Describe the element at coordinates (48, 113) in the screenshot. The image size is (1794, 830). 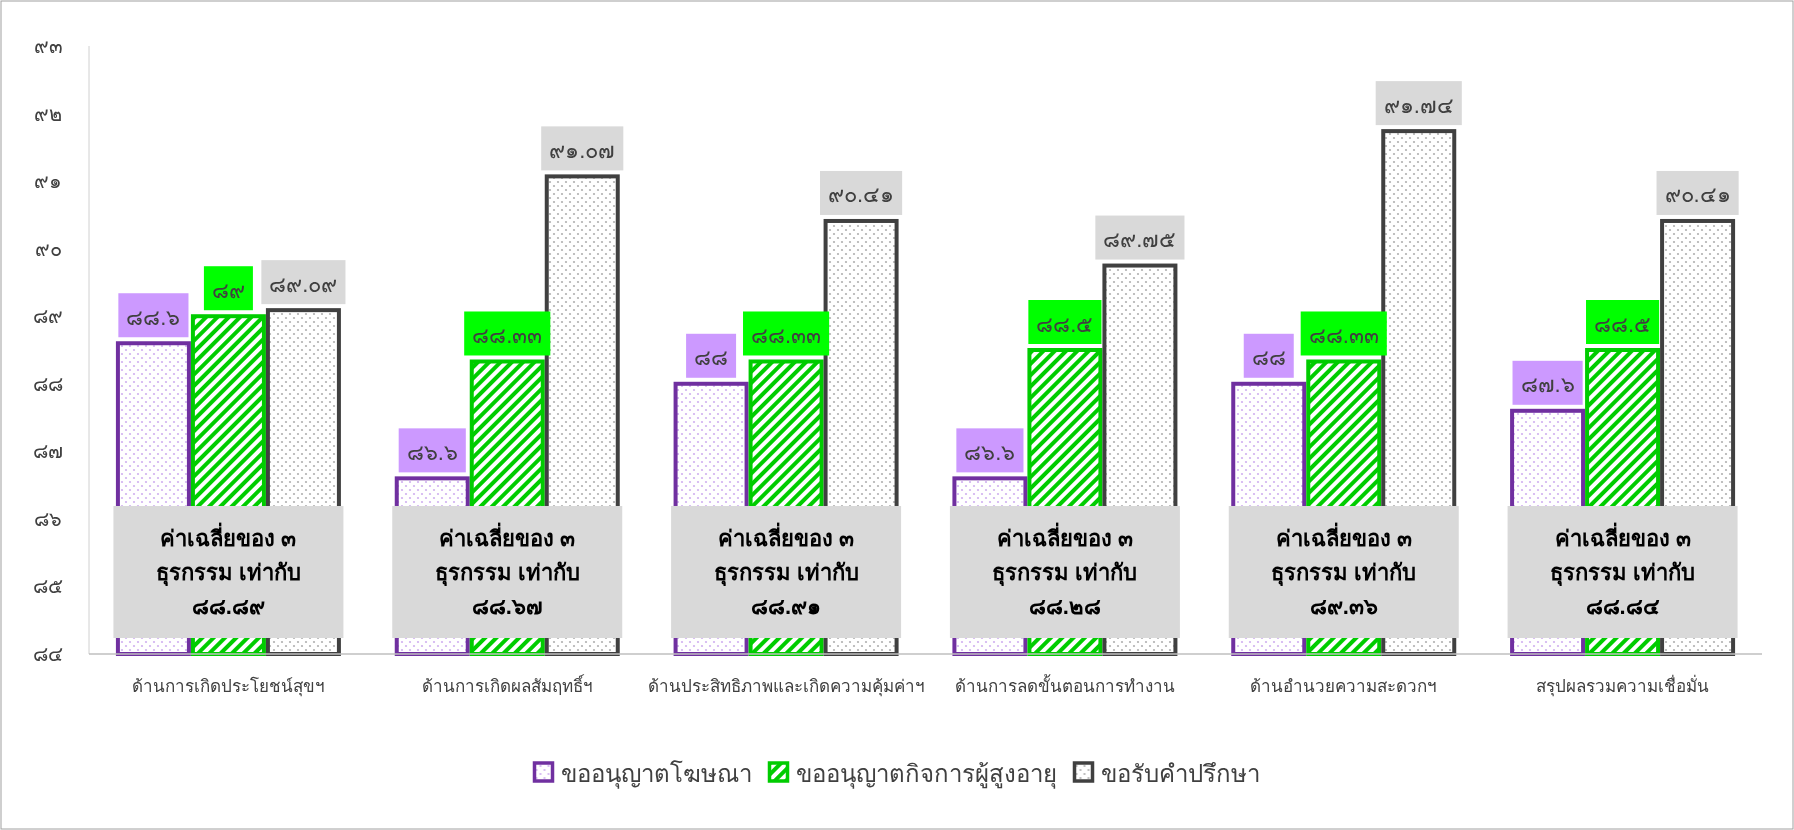
I see `y-tick-label: ๙๒` at that location.